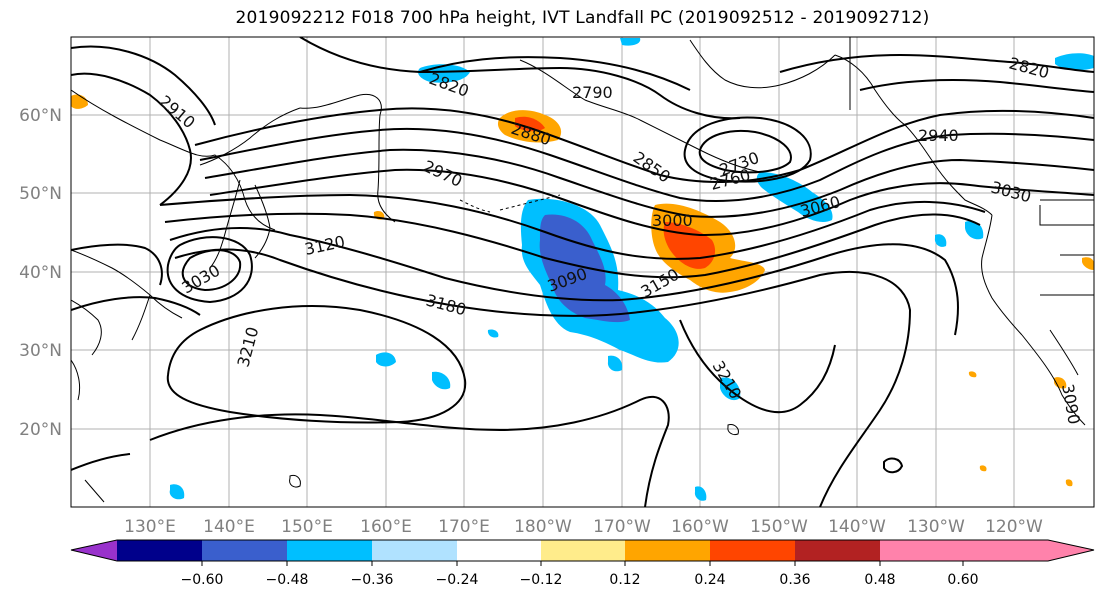 The image size is (1105, 601). Describe the element at coordinates (879, 580) in the screenshot. I see `colorbar-tick-label: 0.48` at that location.